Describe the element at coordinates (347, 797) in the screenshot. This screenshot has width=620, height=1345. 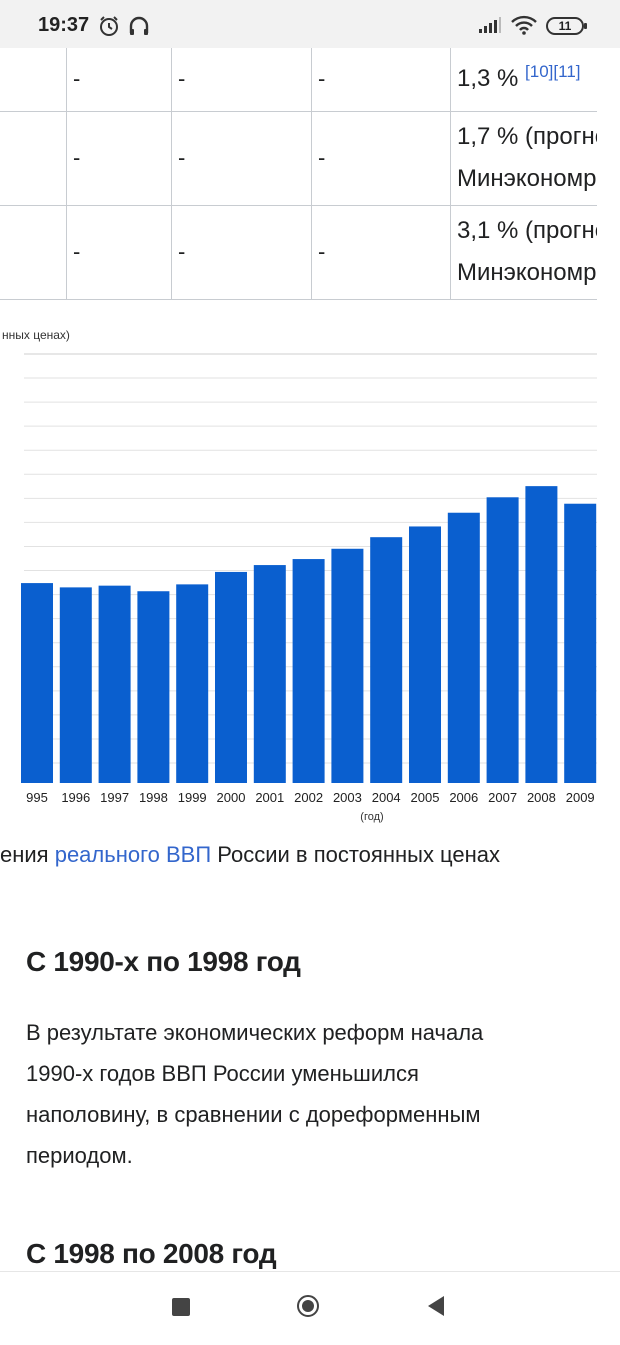
I see `x-tick-label: 2003` at that location.